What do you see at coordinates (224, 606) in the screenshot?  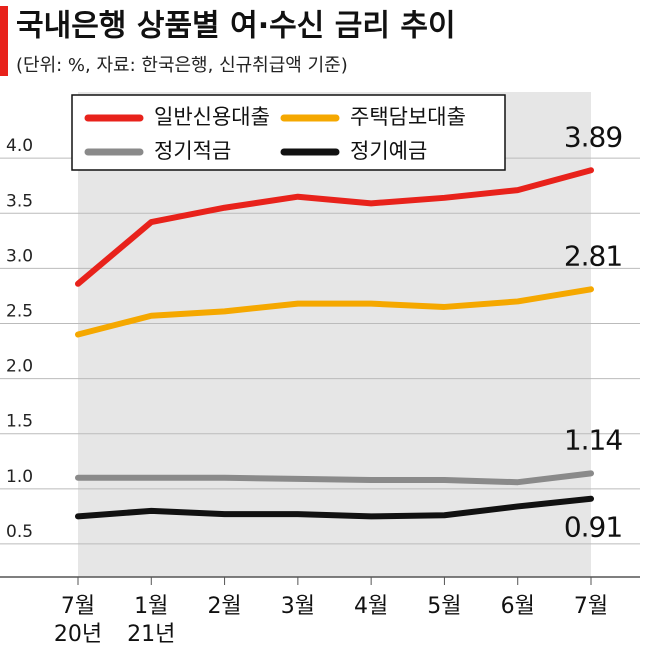 I see `x-tick-label: 2월` at bounding box center [224, 606].